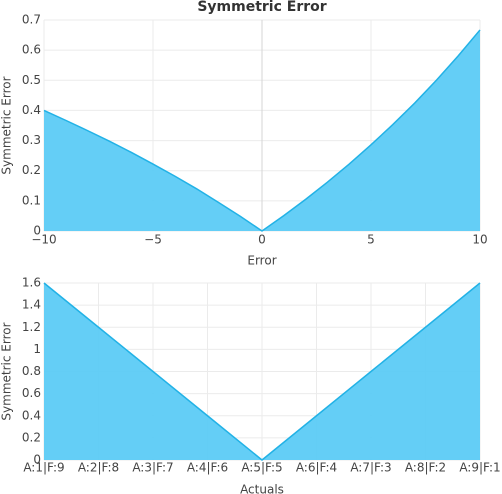 This screenshot has width=502, height=494. Describe the element at coordinates (425, 468) in the screenshot. I see `x-tick-label: A:8|F:2` at that location.